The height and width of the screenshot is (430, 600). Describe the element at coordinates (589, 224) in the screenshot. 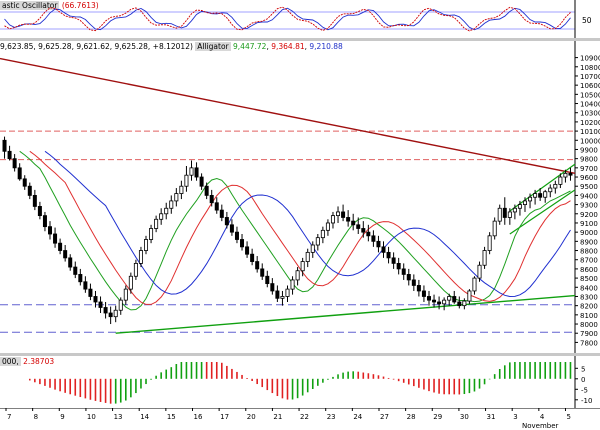

I see `y-tick-label: 9100` at that location.